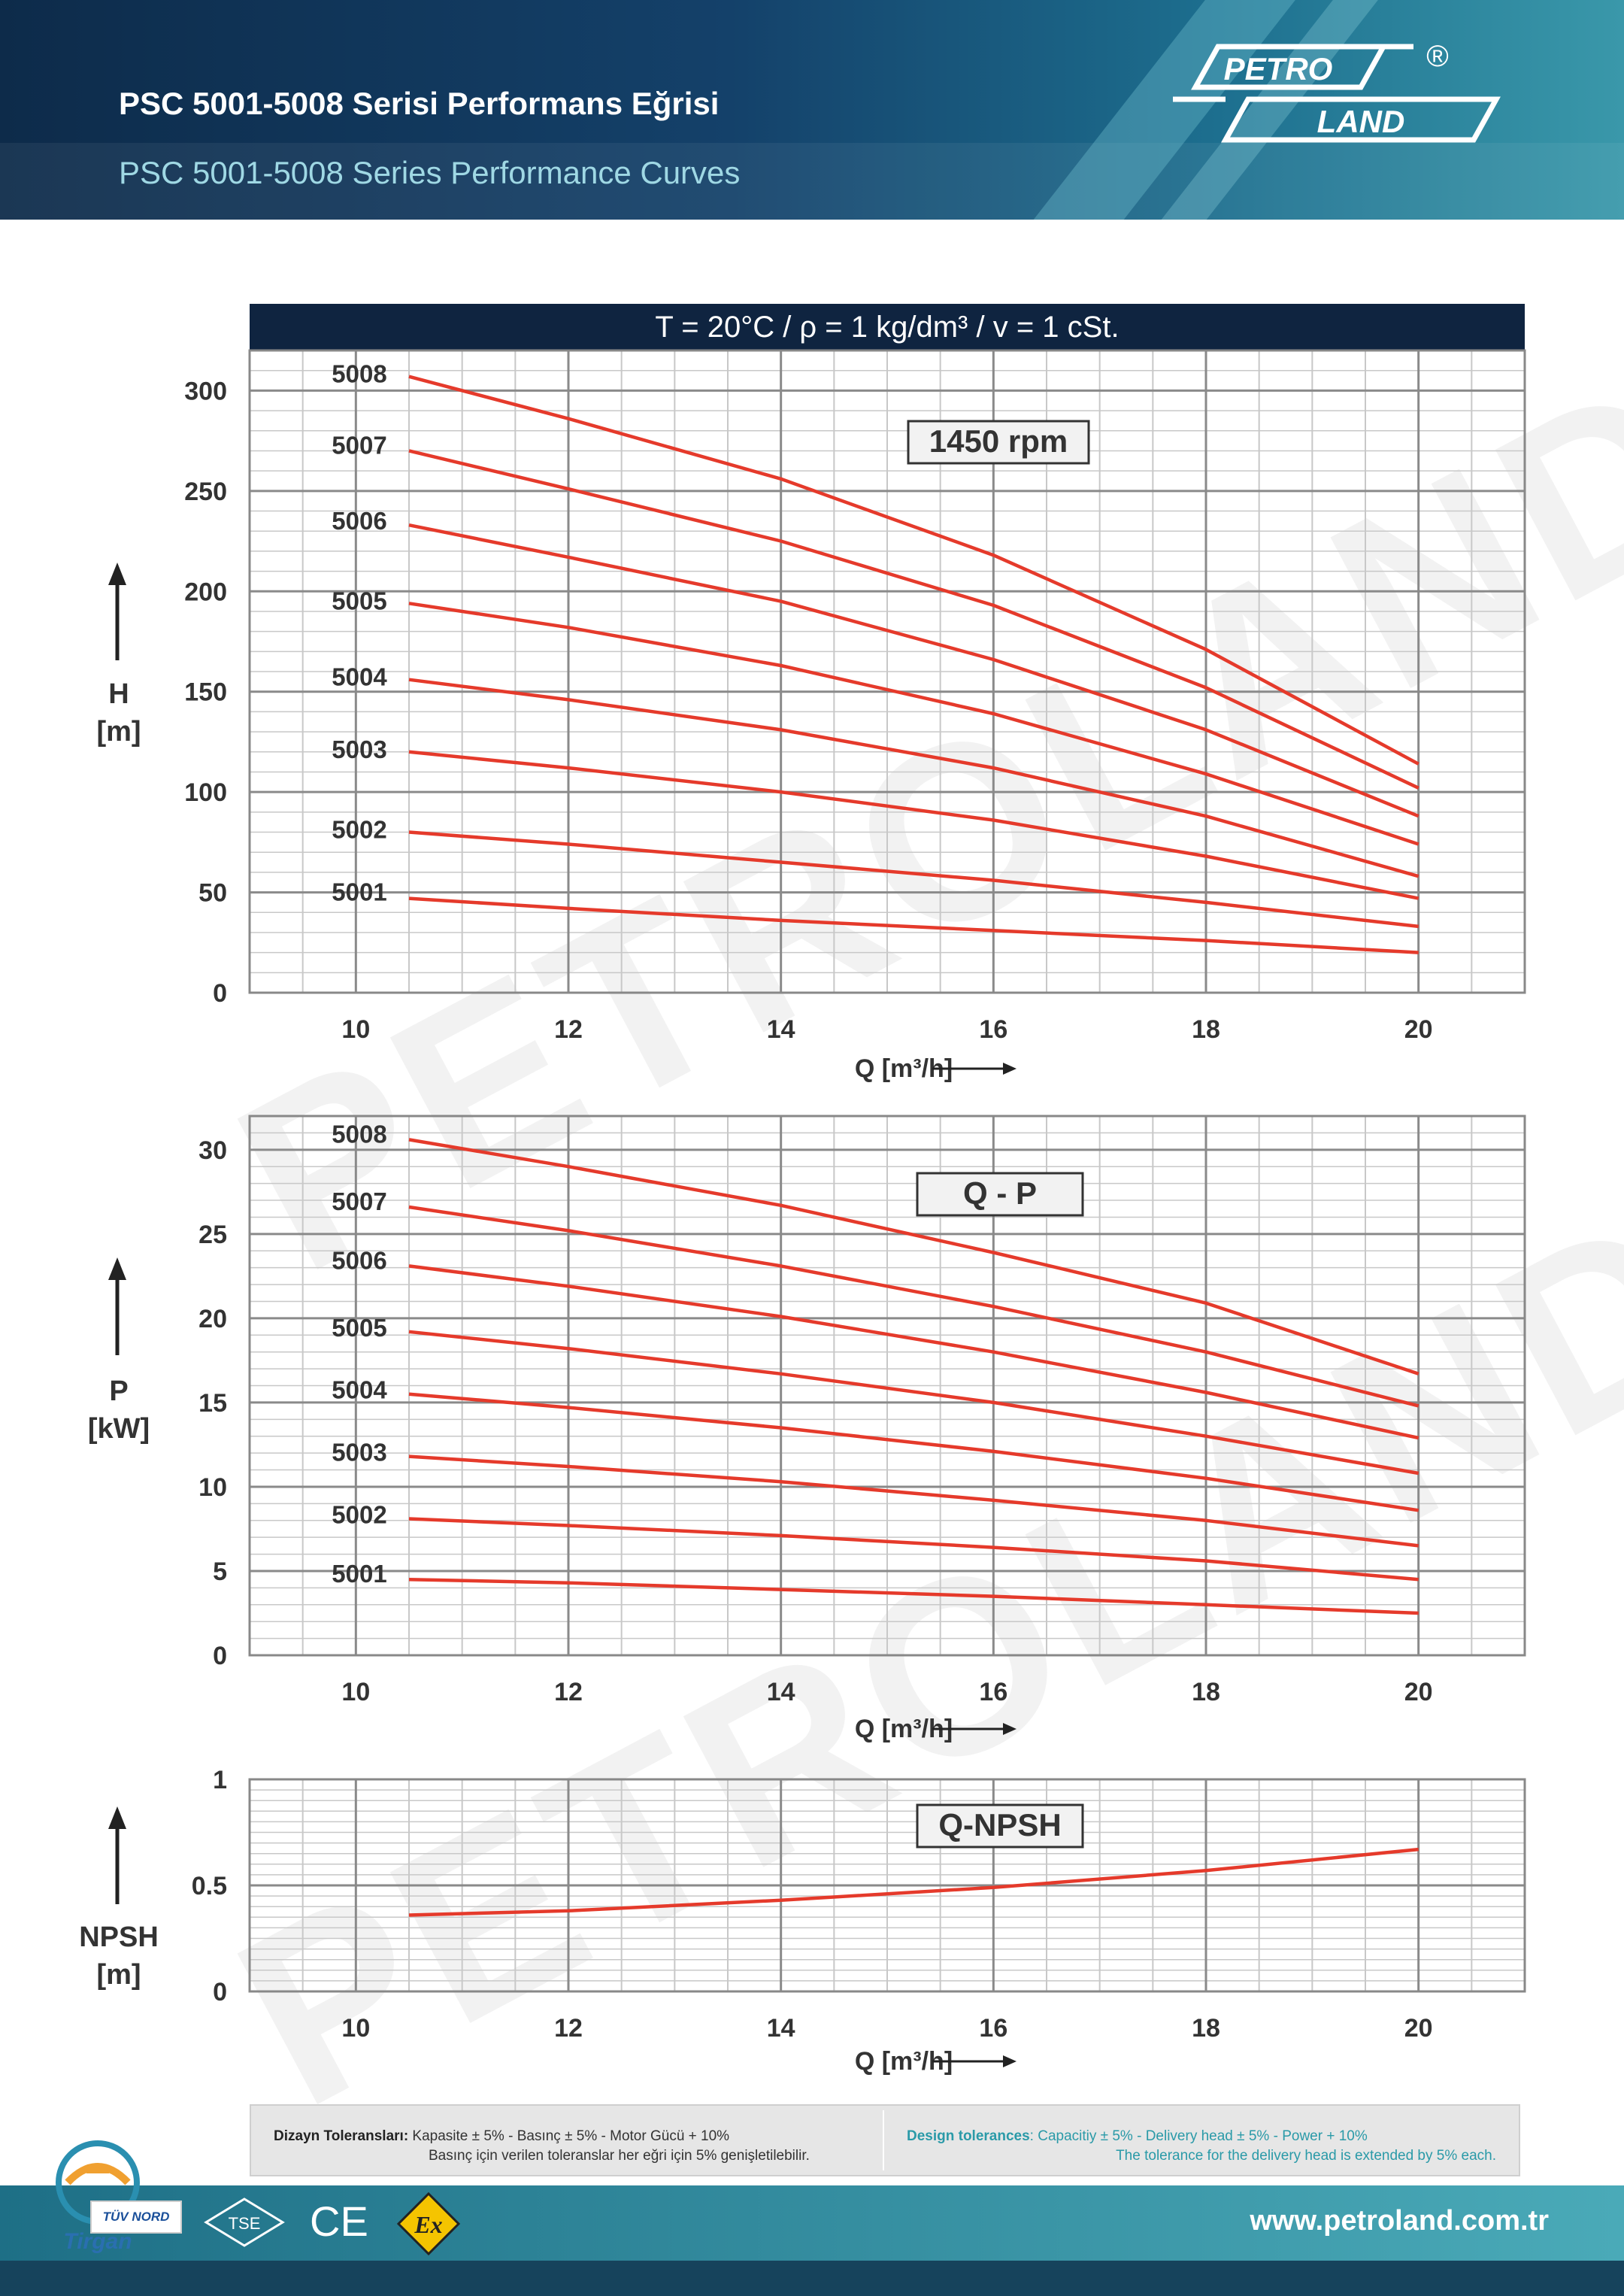  Describe the element at coordinates (212, 1319) in the screenshot. I see `y-tick-label: 20` at that location.